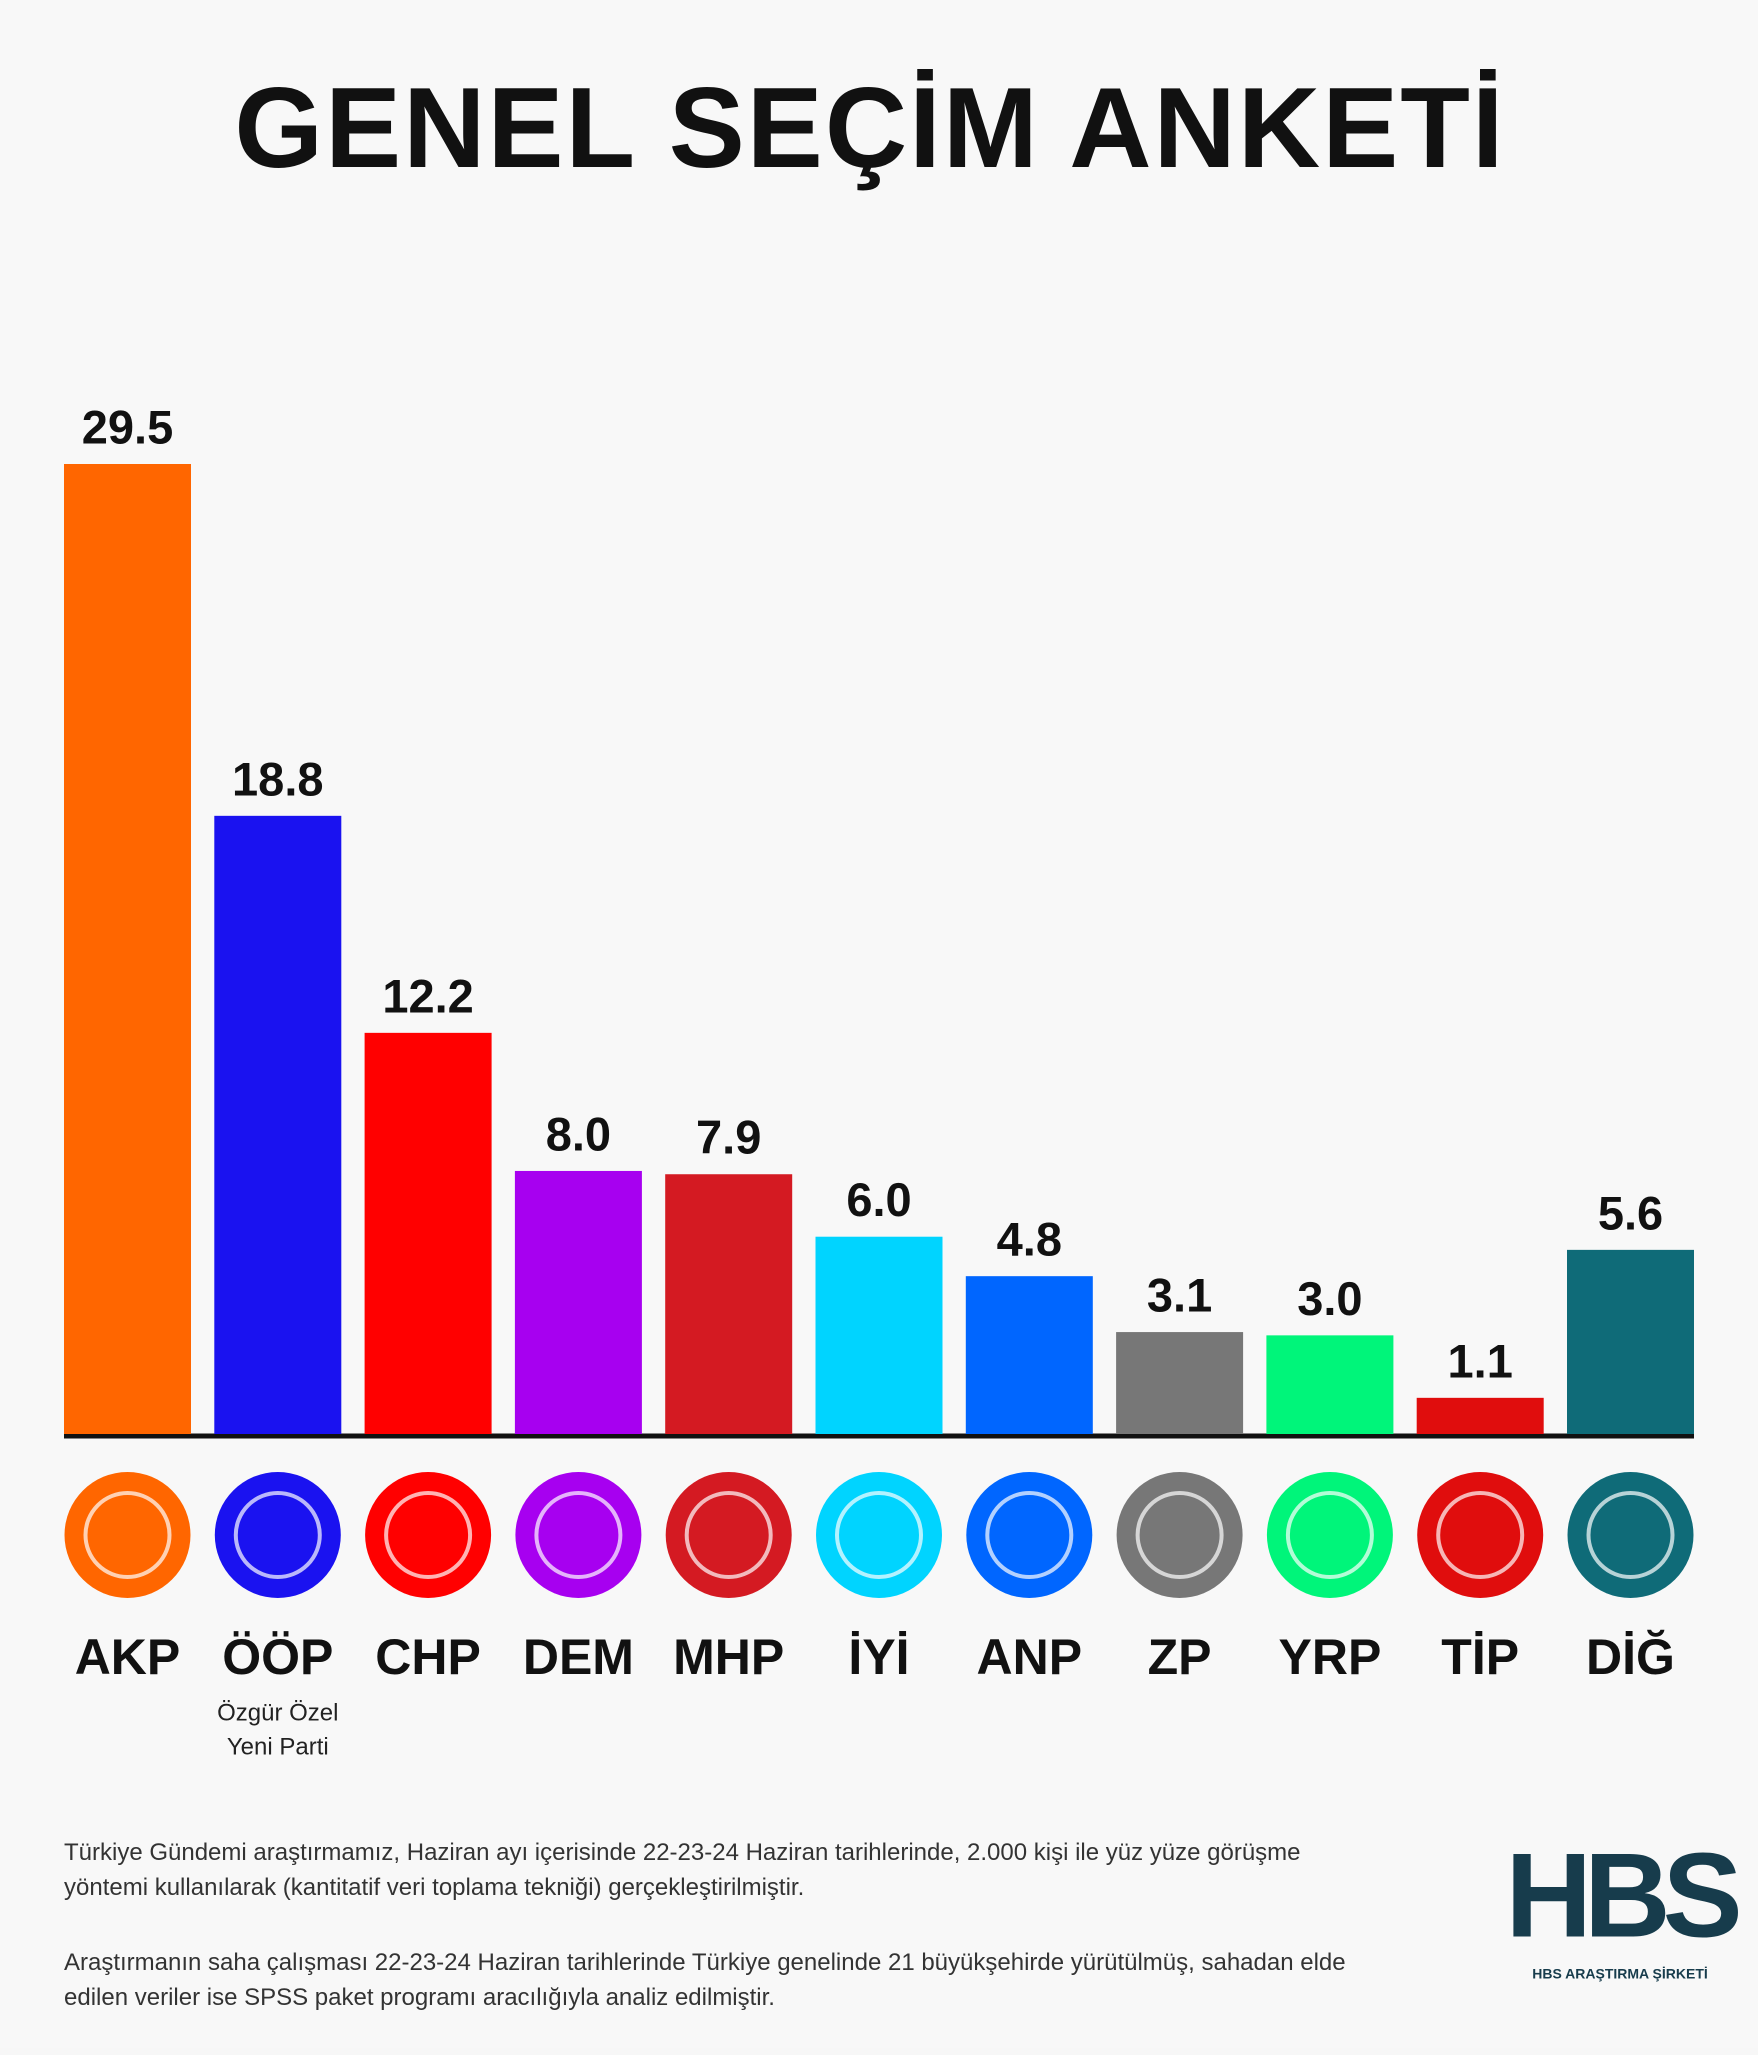 This screenshot has width=1758, height=2055. What do you see at coordinates (1329, 1298) in the screenshot?
I see `value-label: 3.0` at bounding box center [1329, 1298].